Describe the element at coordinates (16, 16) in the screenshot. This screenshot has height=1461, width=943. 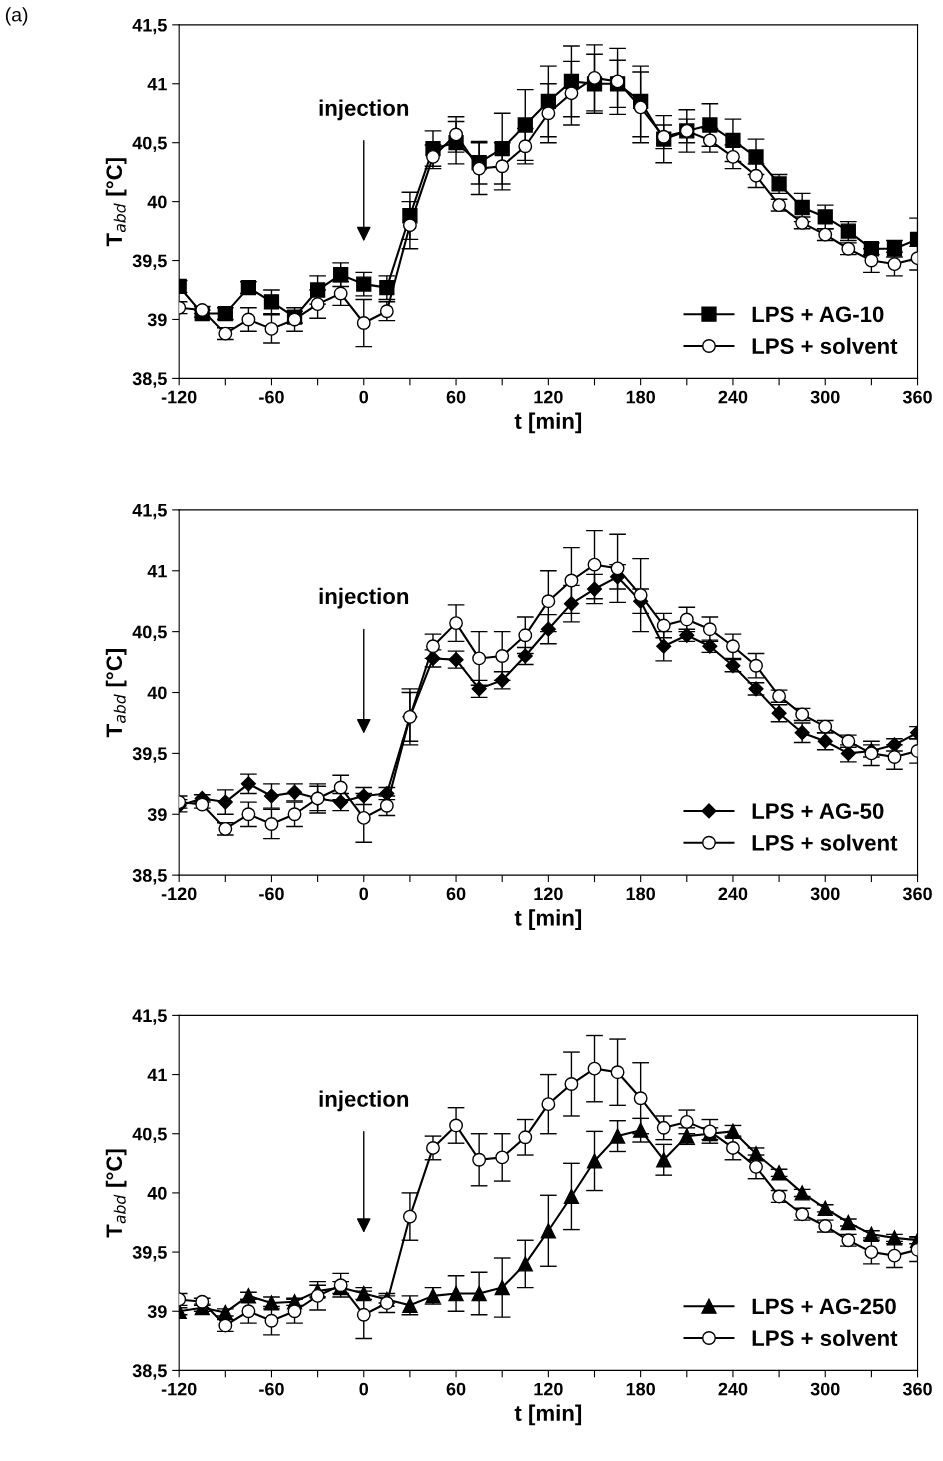
I see `text: (a)` at that location.